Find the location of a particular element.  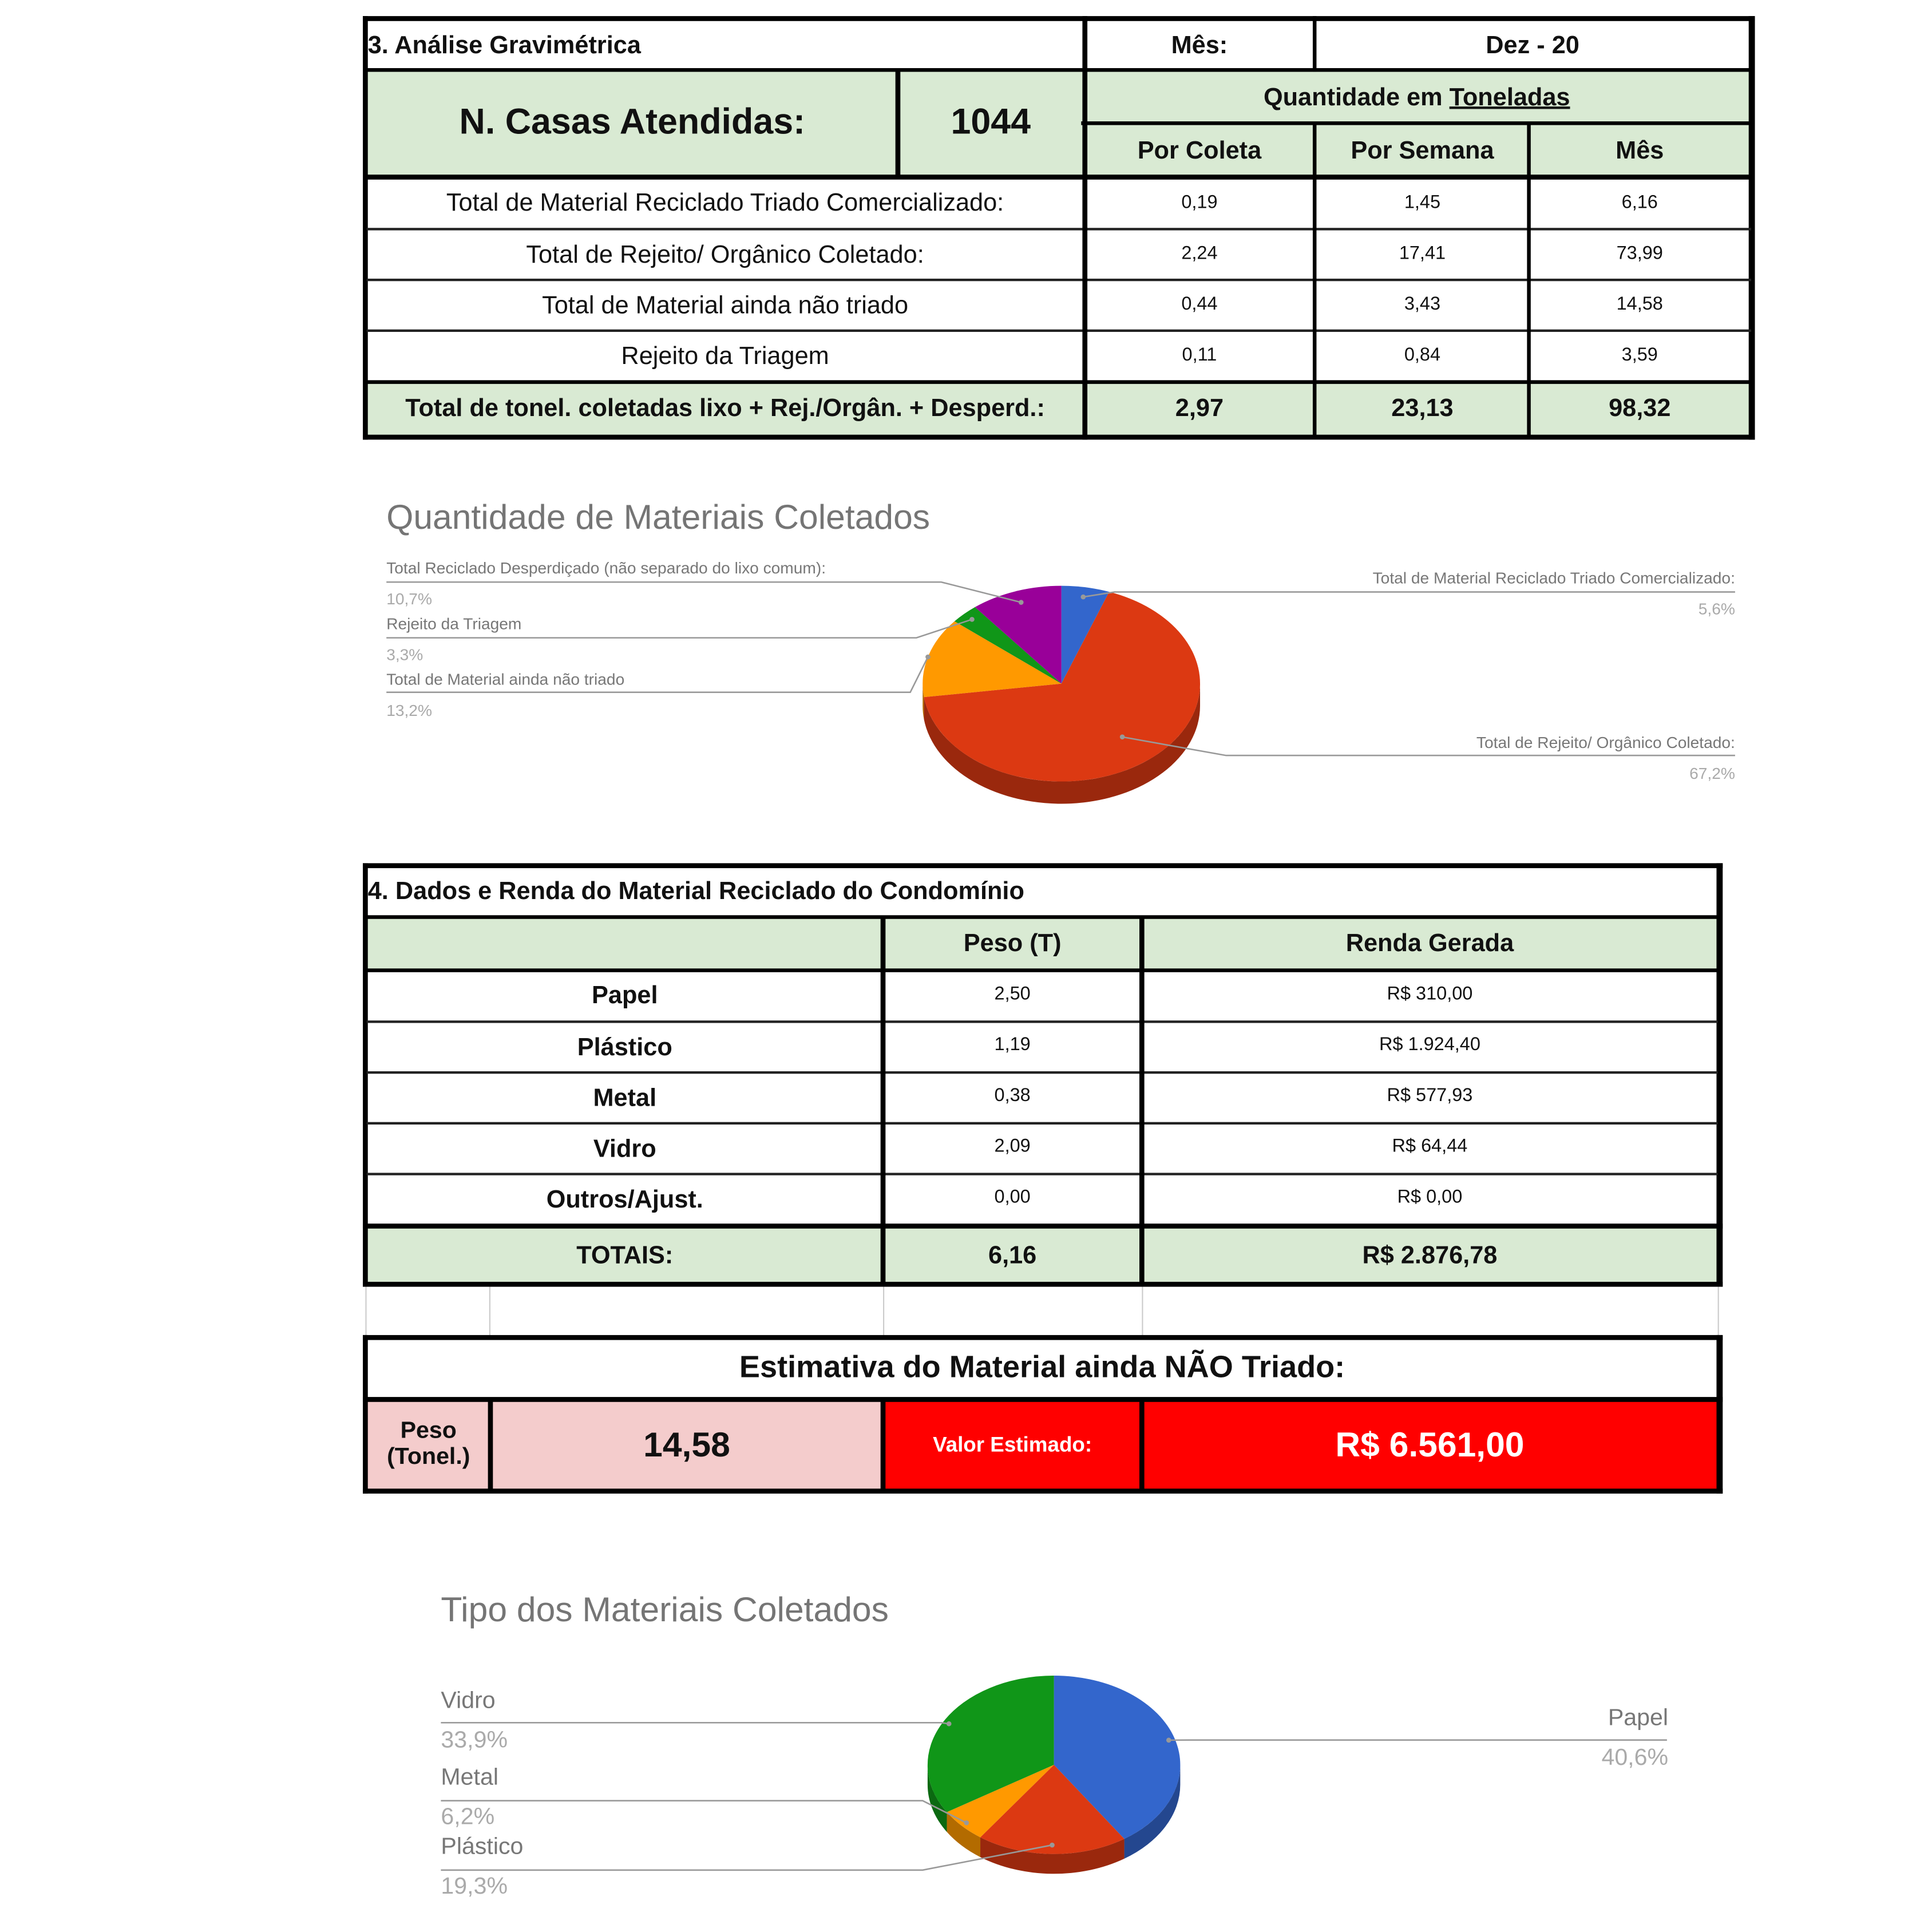

estimate-value: R$ 6.561,00 is located at coordinates (1430, 1445).